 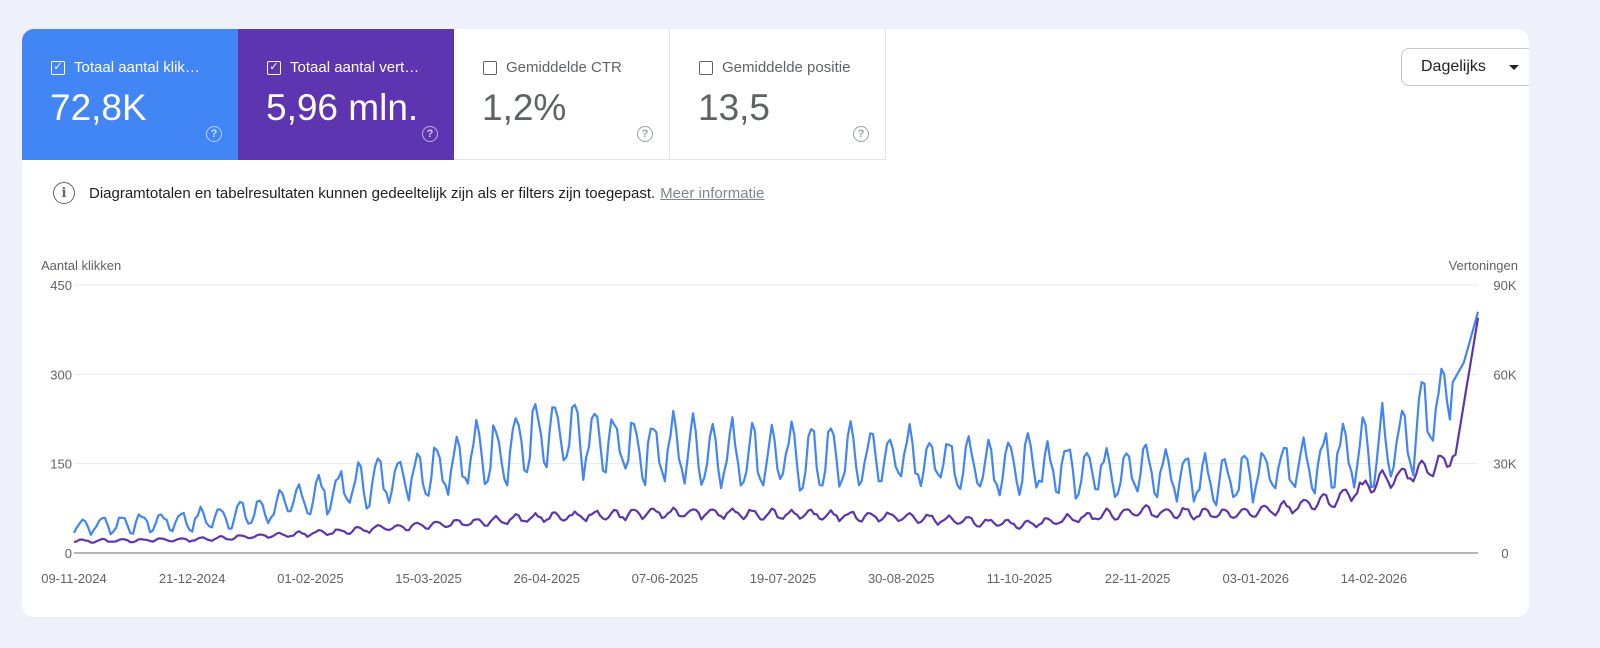 What do you see at coordinates (1255, 578) in the screenshot?
I see `x-tick-label: 03-01-2026` at bounding box center [1255, 578].